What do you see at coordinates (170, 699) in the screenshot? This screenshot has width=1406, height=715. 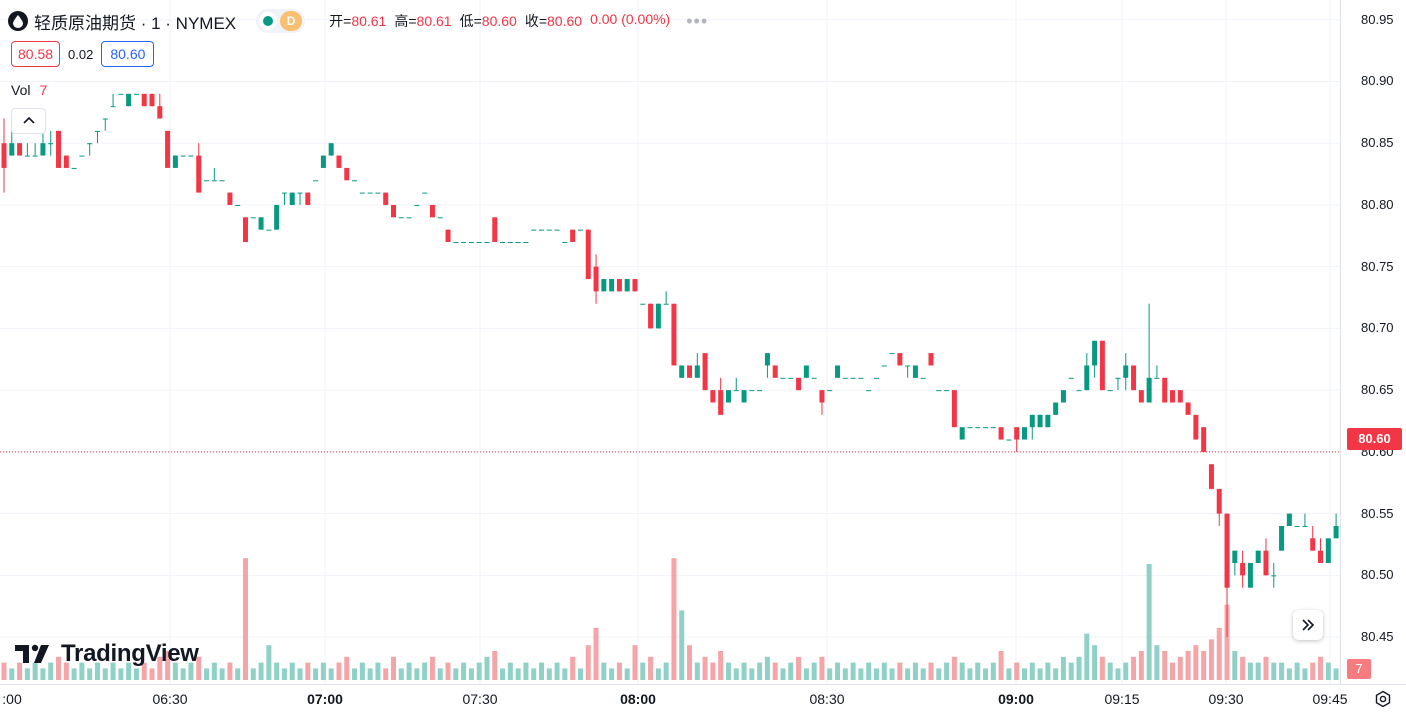 I see `time-tick-1: 06:30` at bounding box center [170, 699].